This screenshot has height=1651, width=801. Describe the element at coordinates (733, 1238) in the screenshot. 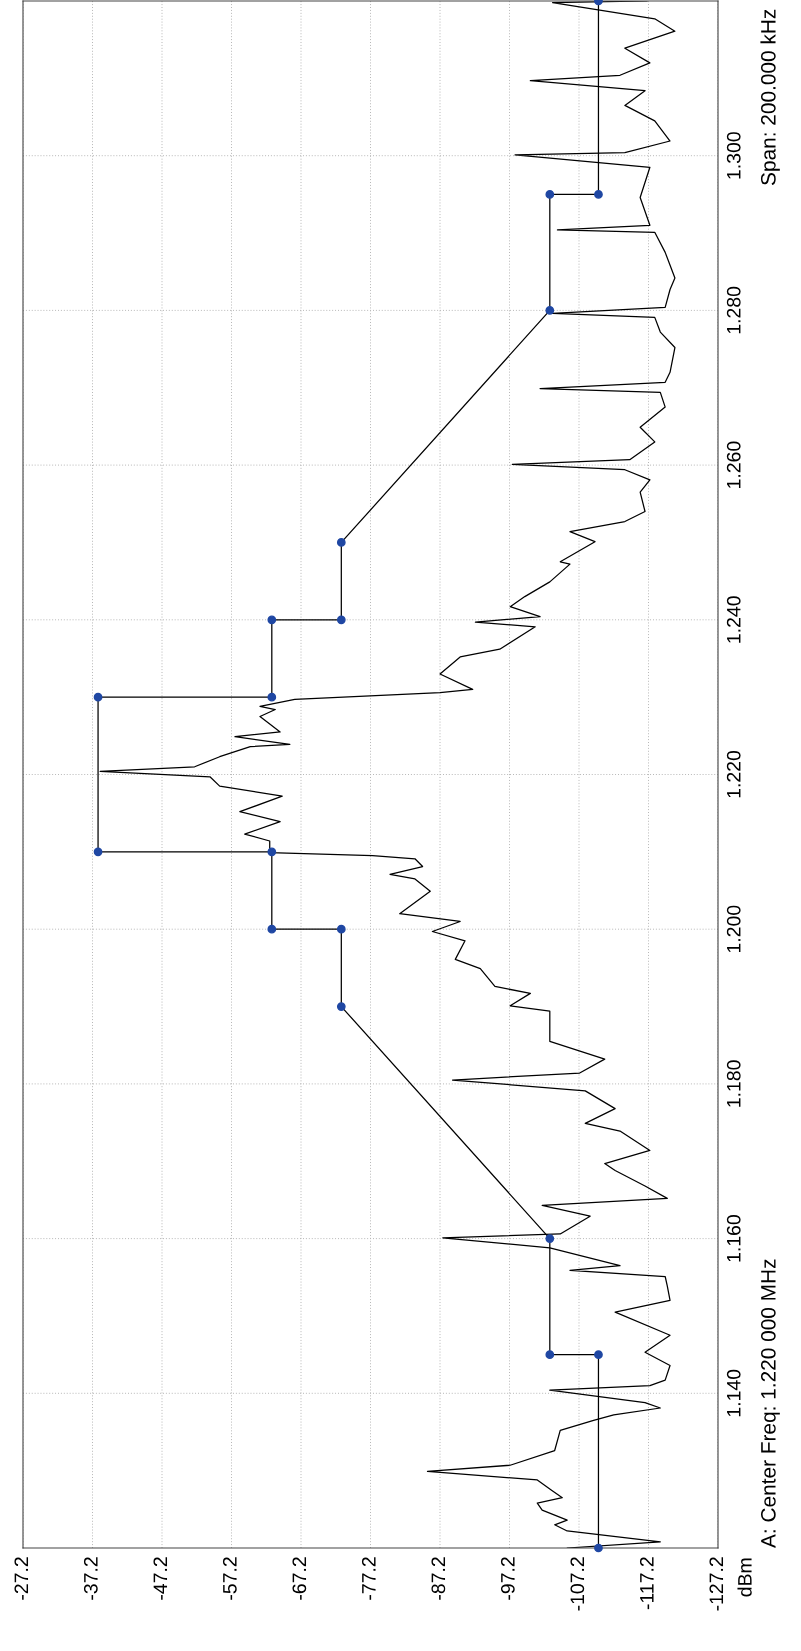

I see `y-tick-label: 1.160` at that location.